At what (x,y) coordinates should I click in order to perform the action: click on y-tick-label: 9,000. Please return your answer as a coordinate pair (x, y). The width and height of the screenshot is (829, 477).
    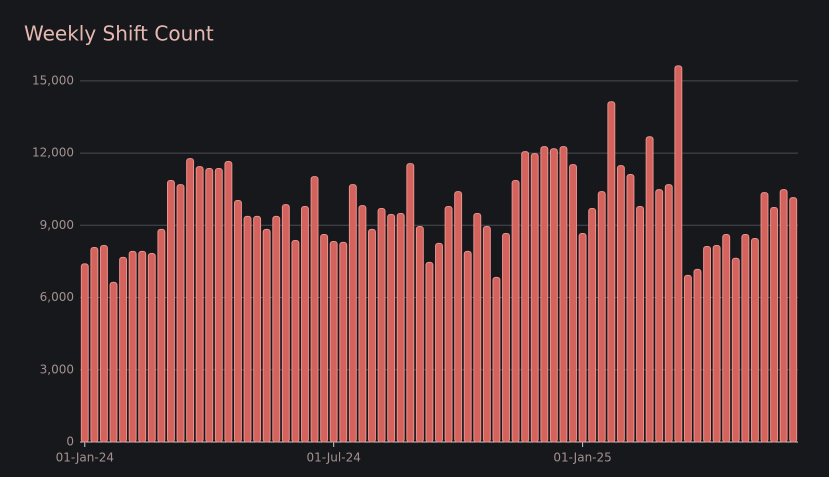
    Looking at the image, I should click on (57, 225).